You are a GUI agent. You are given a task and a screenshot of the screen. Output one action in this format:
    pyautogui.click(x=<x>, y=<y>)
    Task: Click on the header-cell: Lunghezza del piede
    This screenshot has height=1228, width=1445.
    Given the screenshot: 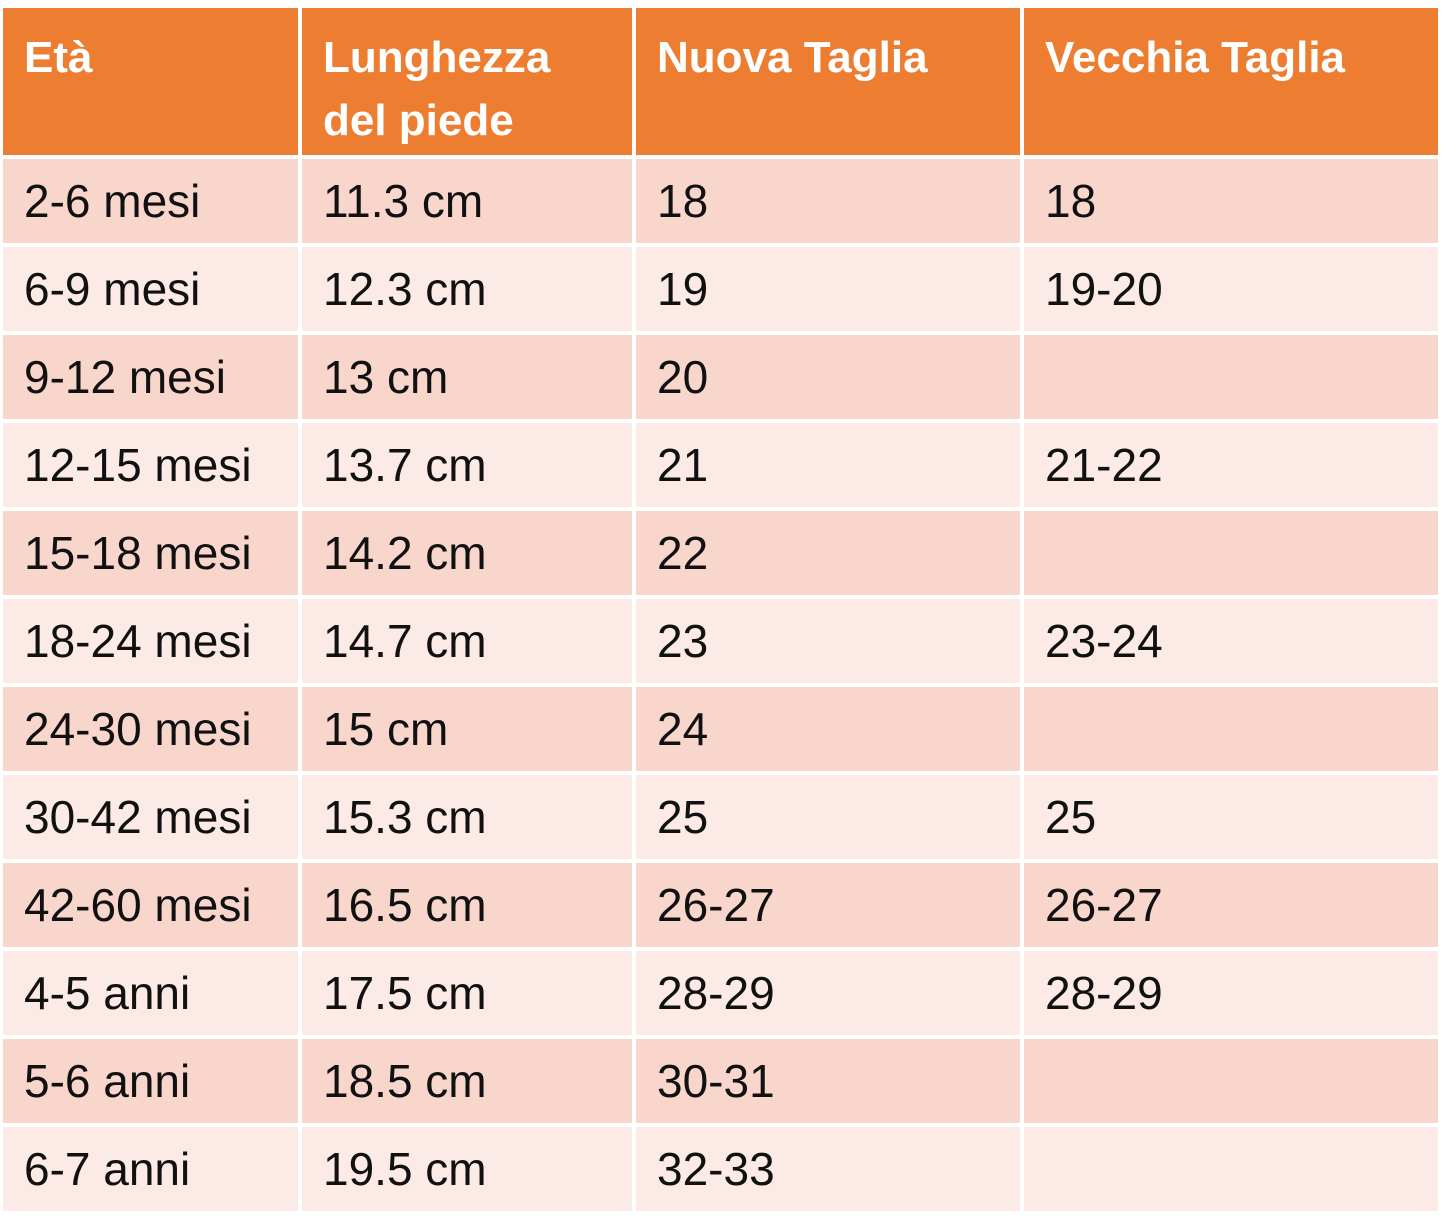 What is the action you would take?
    pyautogui.click(x=467, y=81)
    